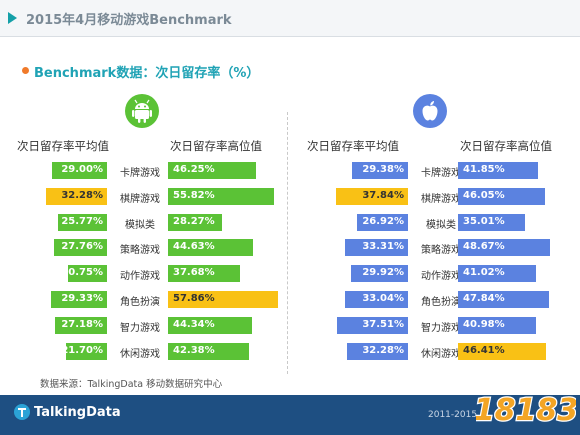  I want to click on android-avg-bar: 20.75%, so click(84, 274).